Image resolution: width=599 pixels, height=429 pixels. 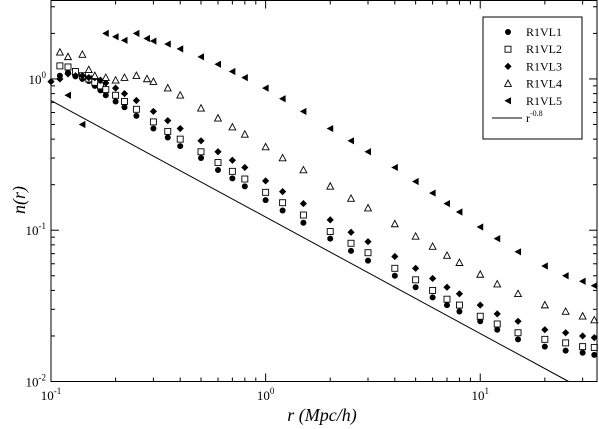 What do you see at coordinates (480, 394) in the screenshot?
I see `x-tick-label: 101` at bounding box center [480, 394].